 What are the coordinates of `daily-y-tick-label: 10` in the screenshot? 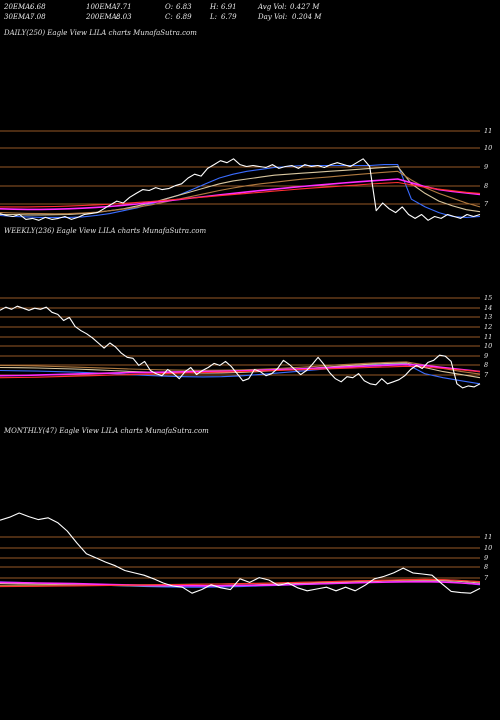 It's located at (488, 148).